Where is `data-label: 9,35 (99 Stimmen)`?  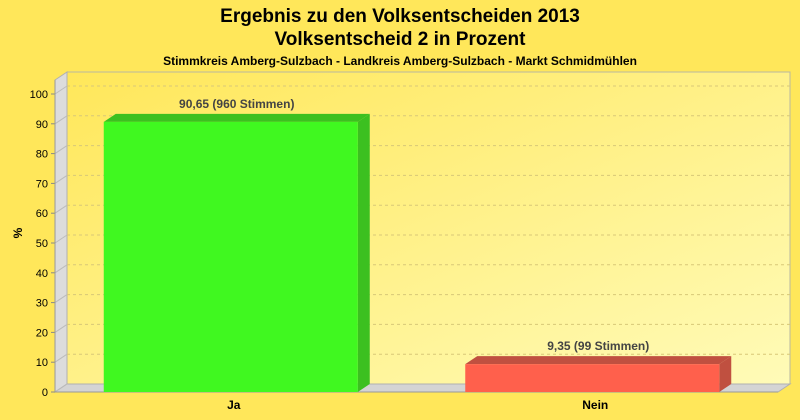
data-label: 9,35 (99 Stimmen) is located at coordinates (598, 346).